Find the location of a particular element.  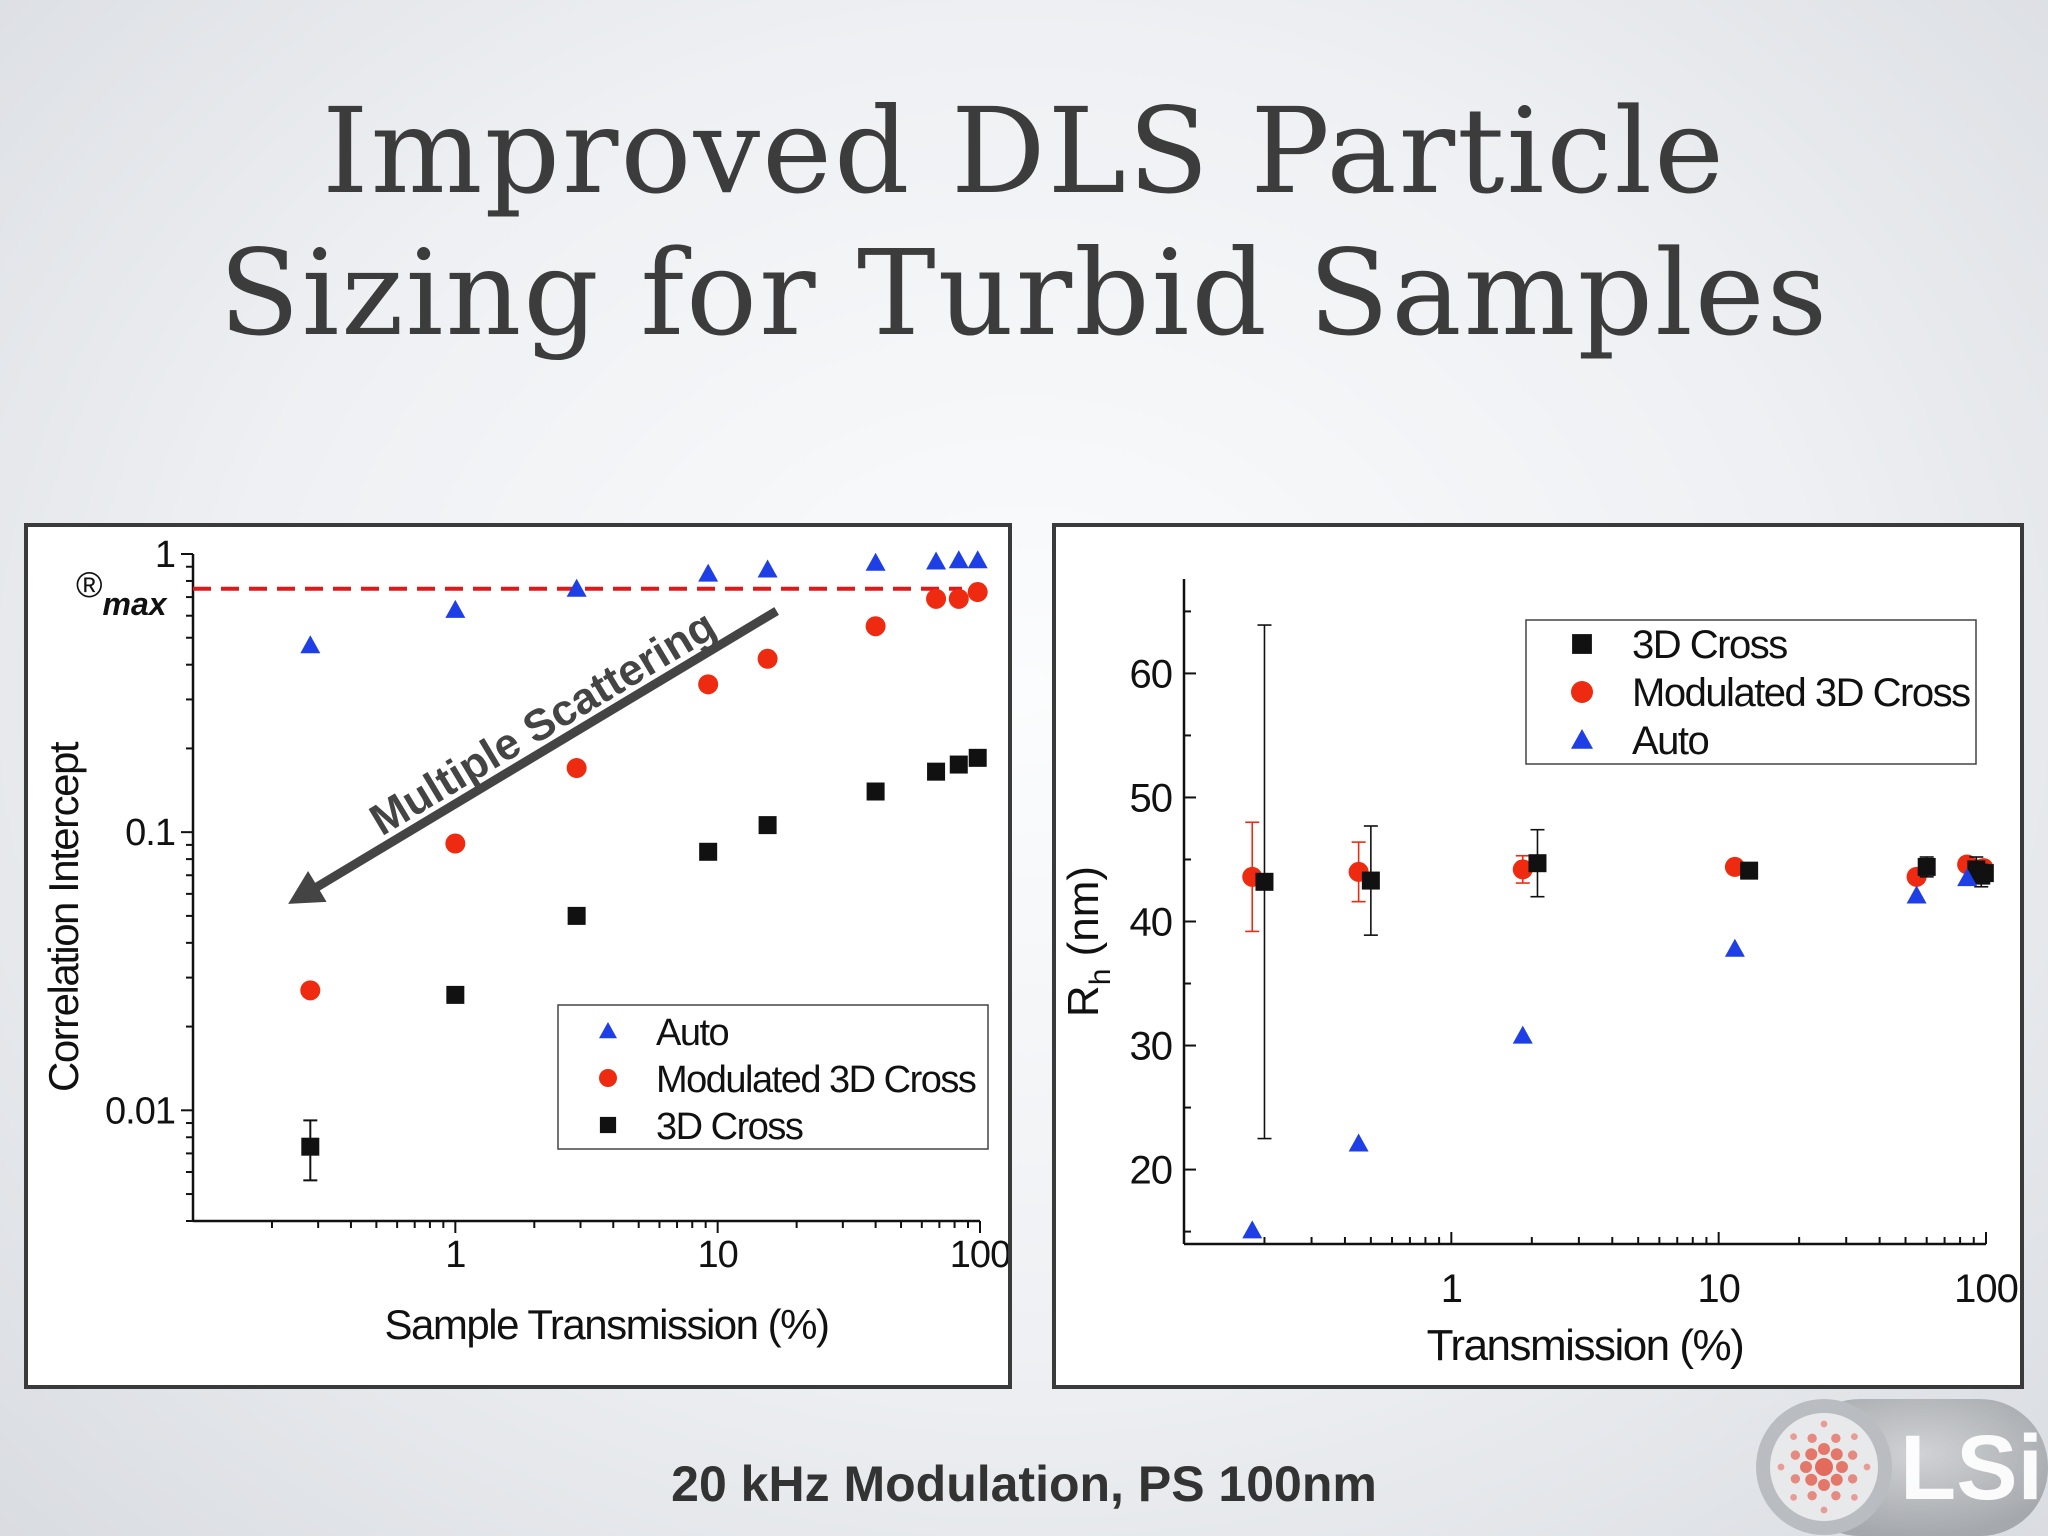

y-axis-label: Correlation Intercept is located at coordinates (63, 916).